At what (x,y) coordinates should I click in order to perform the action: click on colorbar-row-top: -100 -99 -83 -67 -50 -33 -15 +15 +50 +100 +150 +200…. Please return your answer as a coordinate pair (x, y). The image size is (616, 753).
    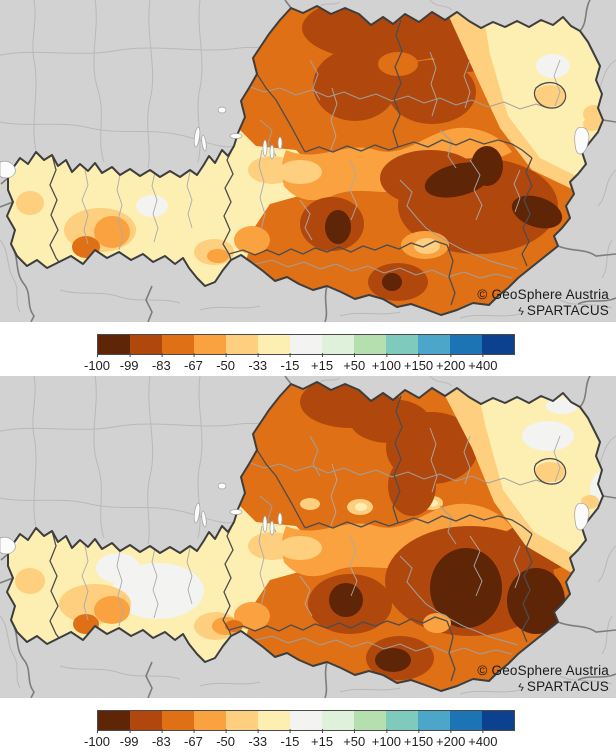
    Looking at the image, I should click on (308, 349).